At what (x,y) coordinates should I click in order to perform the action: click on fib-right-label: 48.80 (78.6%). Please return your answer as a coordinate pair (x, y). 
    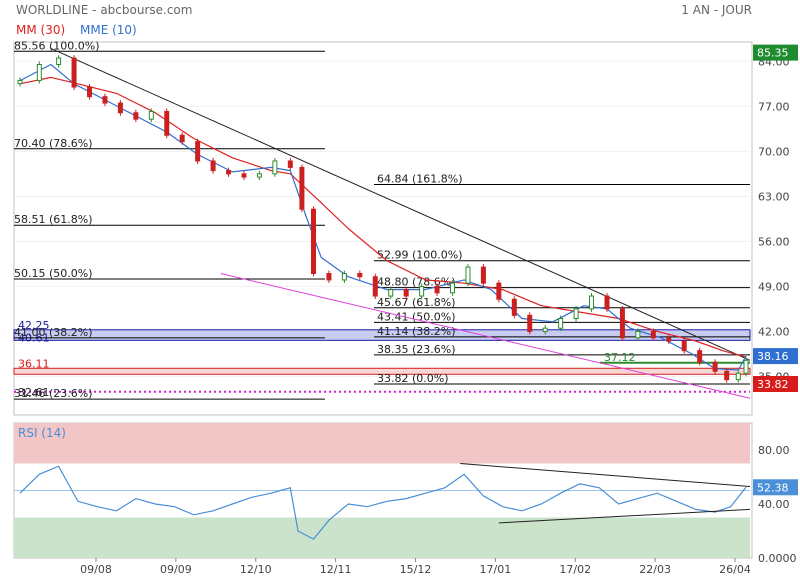
    Looking at the image, I should click on (416, 282).